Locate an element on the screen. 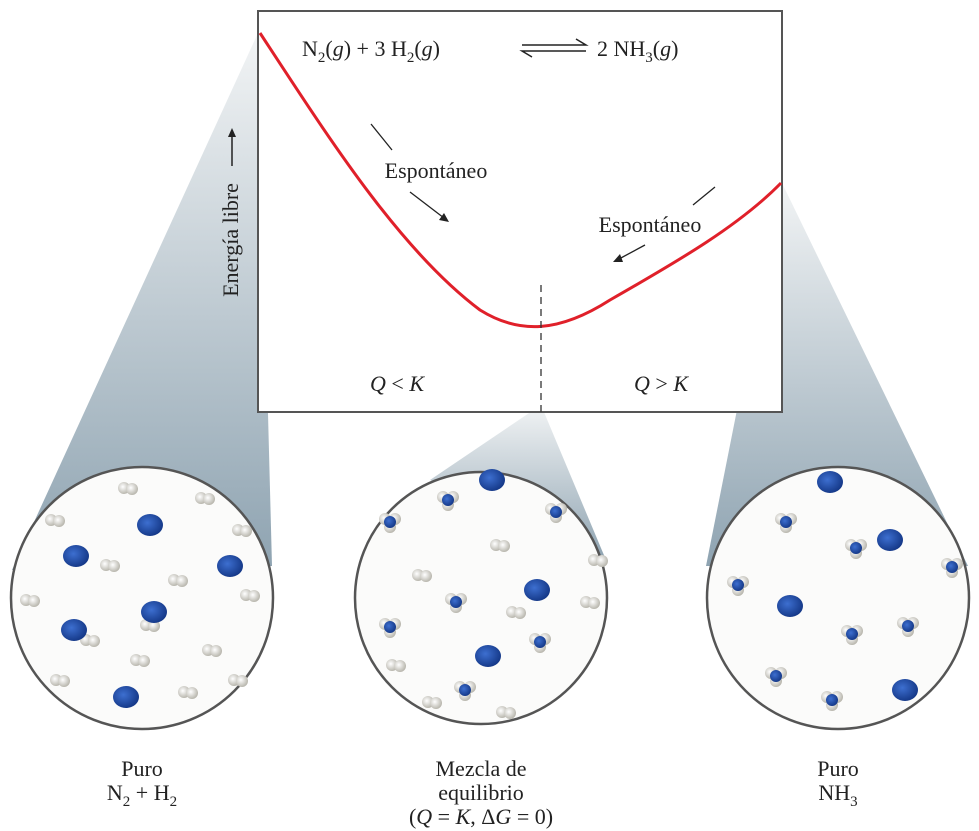 The height and width of the screenshot is (831, 979). text-part: = is located at coordinates (443, 816).